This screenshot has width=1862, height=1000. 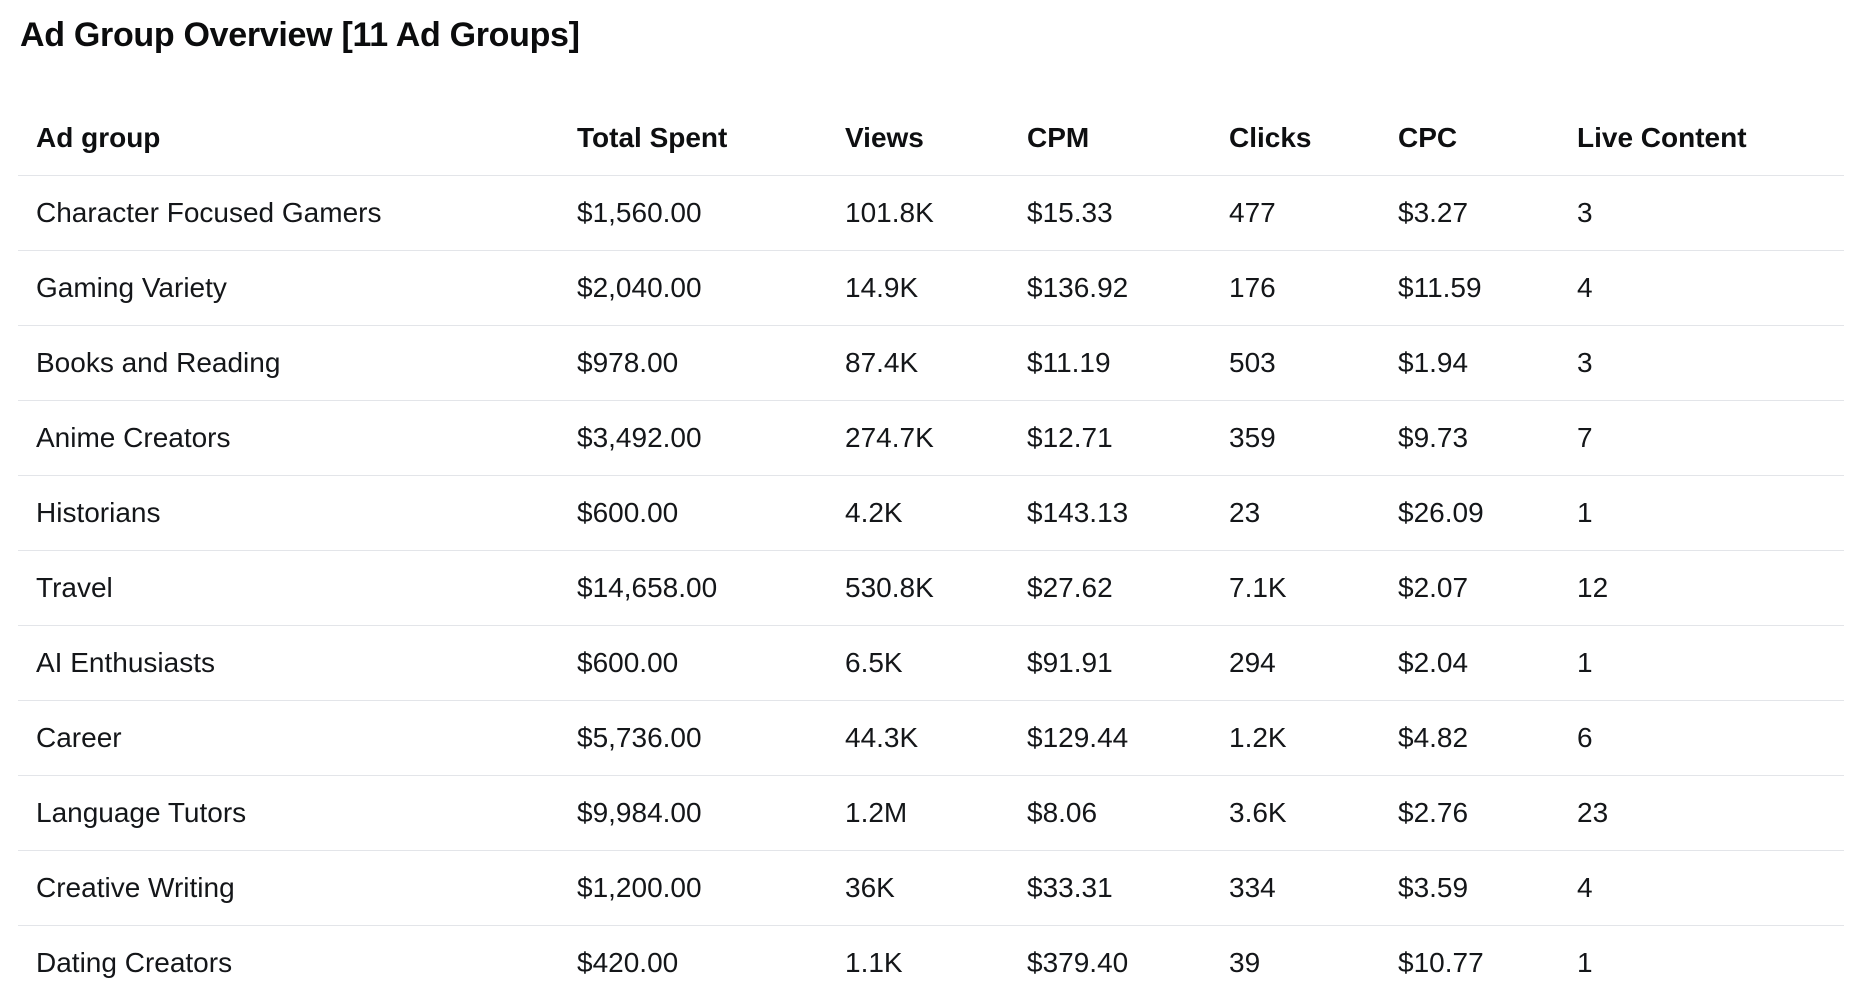 I want to click on column-header-total-spent: Total Spent, so click(x=652, y=137).